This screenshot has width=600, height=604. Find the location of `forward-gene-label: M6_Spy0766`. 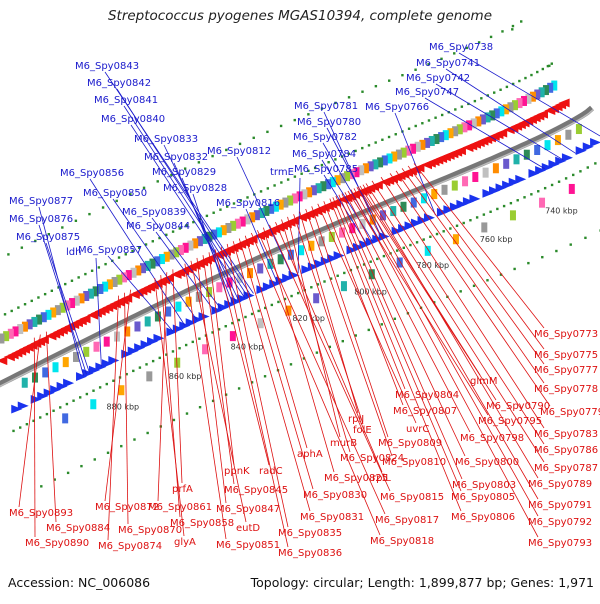

forward-gene-label: M6_Spy0766 is located at coordinates (397, 107).